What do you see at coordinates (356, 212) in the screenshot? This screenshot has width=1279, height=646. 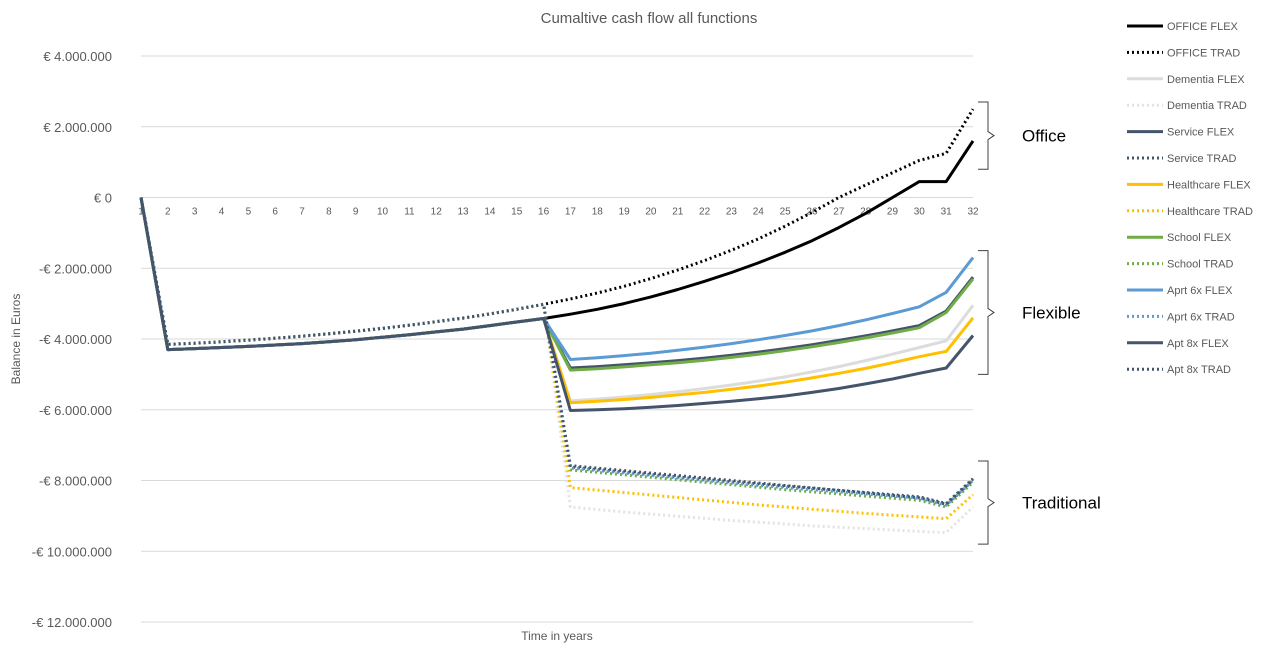 I see `x-tick-label: 9` at bounding box center [356, 212].